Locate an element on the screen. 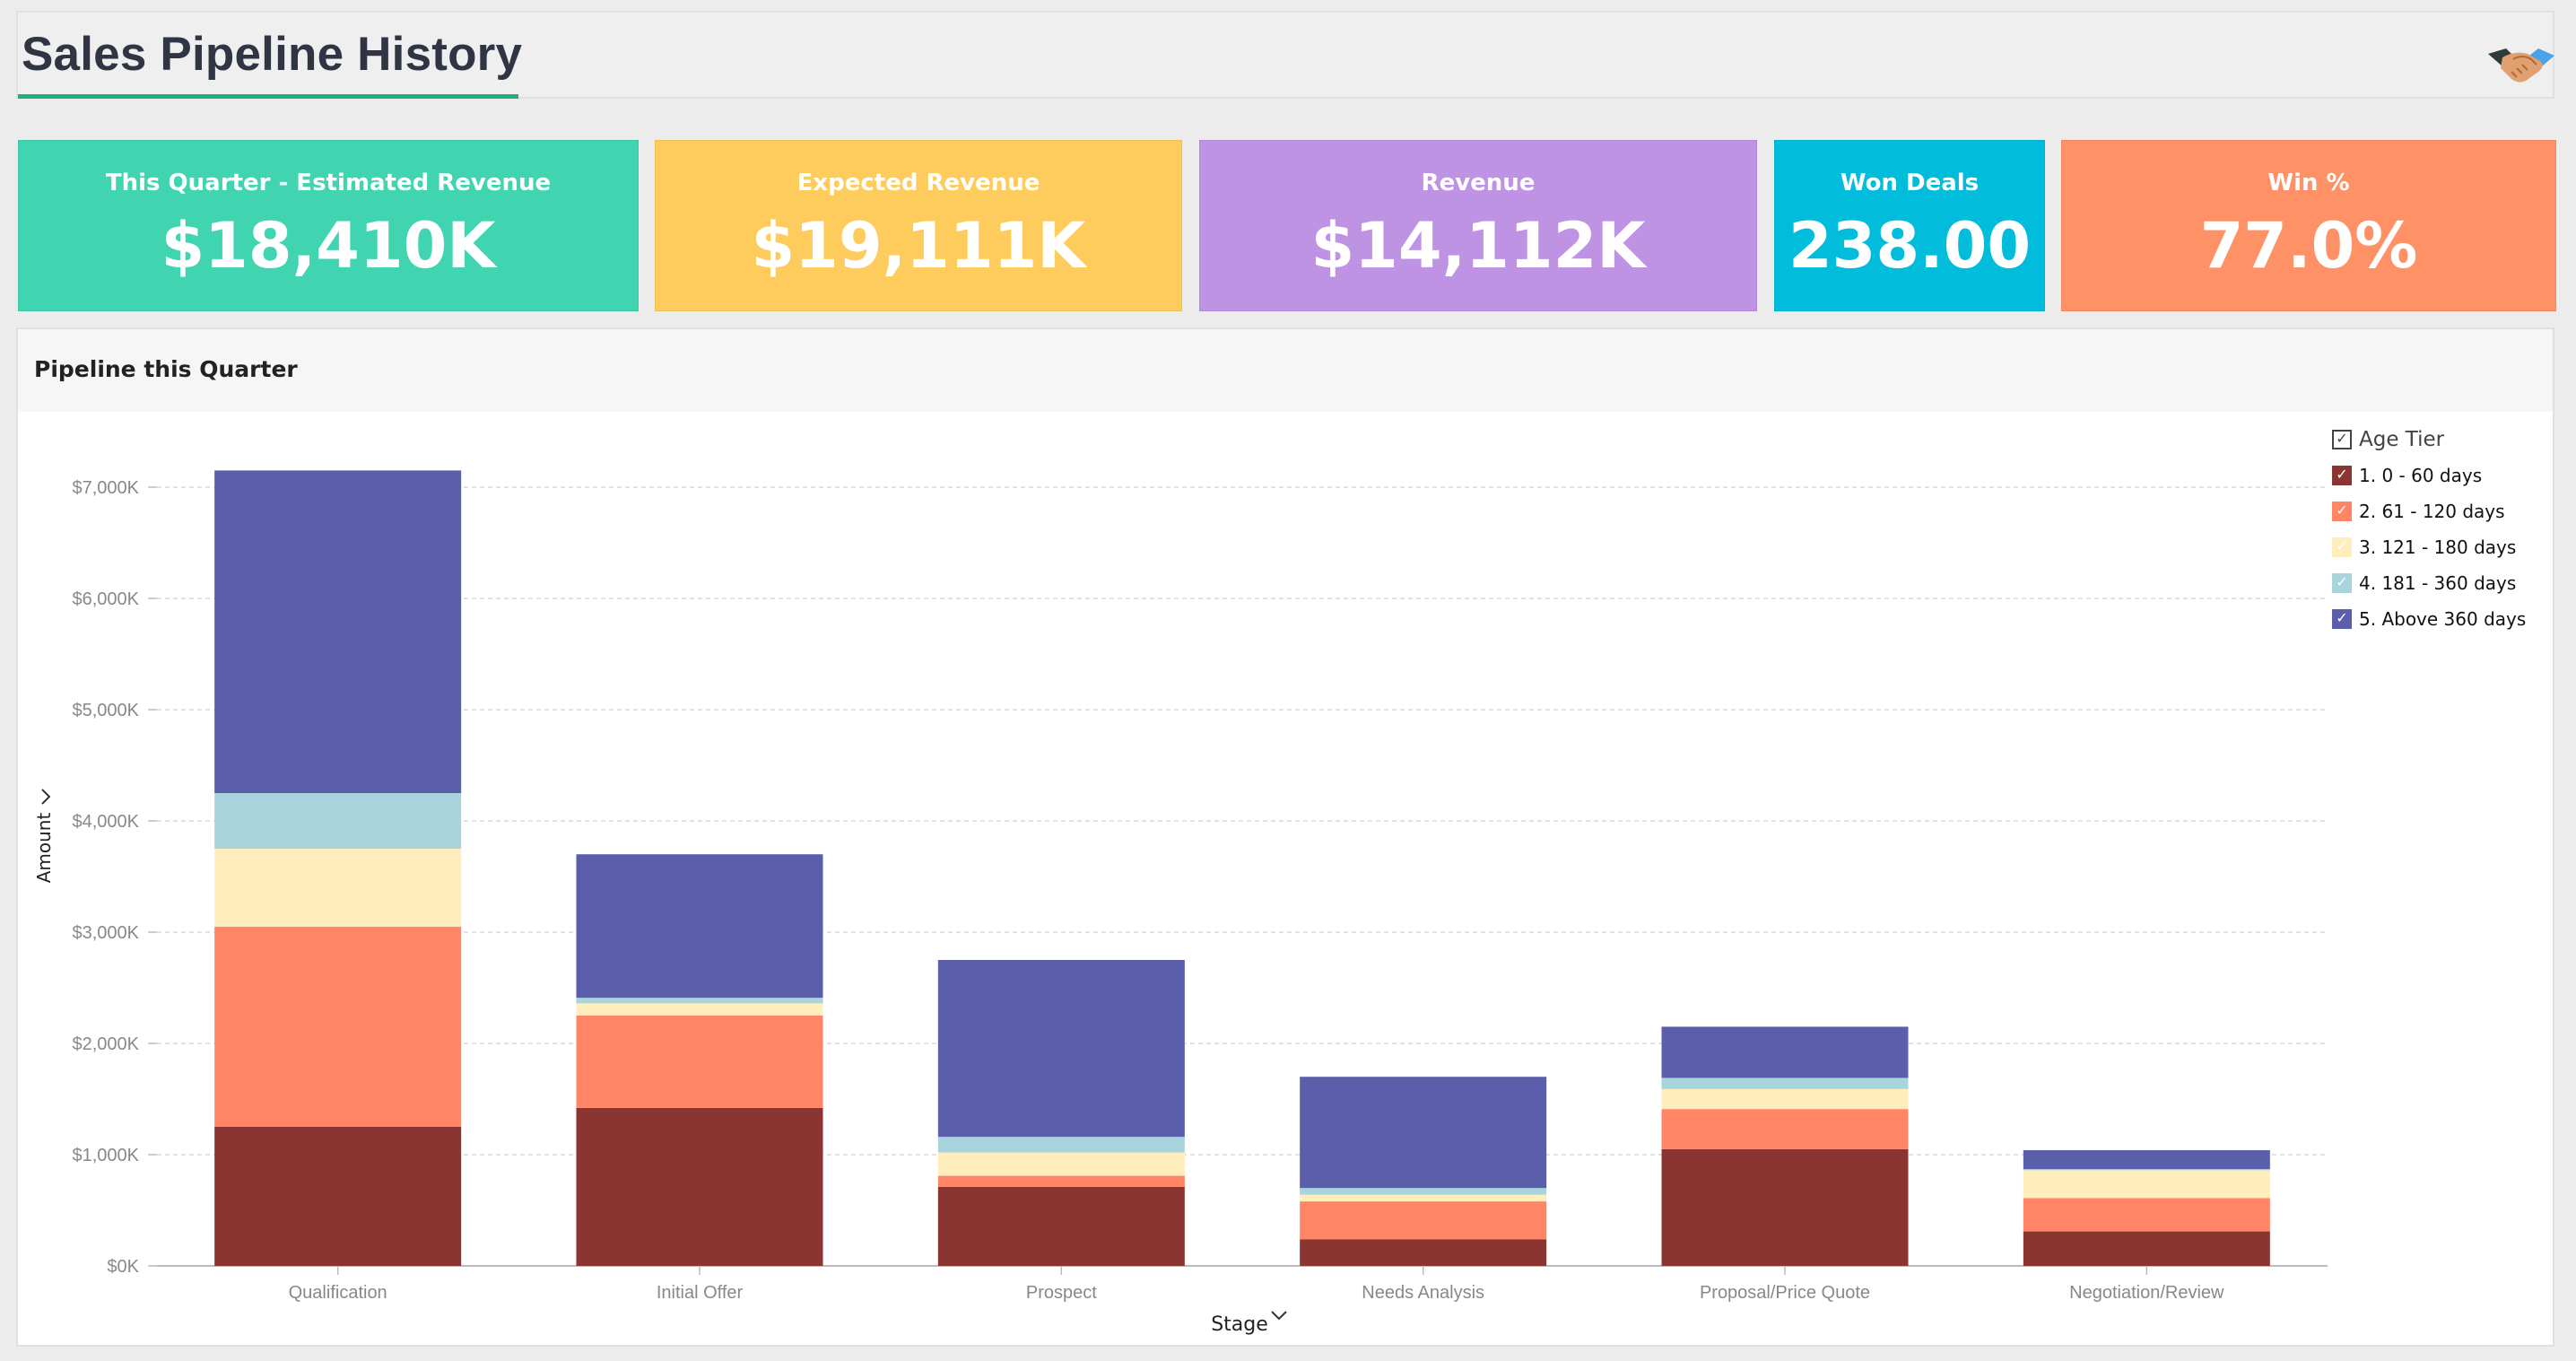 The width and height of the screenshot is (2576, 1361). kpi-label: Revenue is located at coordinates (1478, 183).